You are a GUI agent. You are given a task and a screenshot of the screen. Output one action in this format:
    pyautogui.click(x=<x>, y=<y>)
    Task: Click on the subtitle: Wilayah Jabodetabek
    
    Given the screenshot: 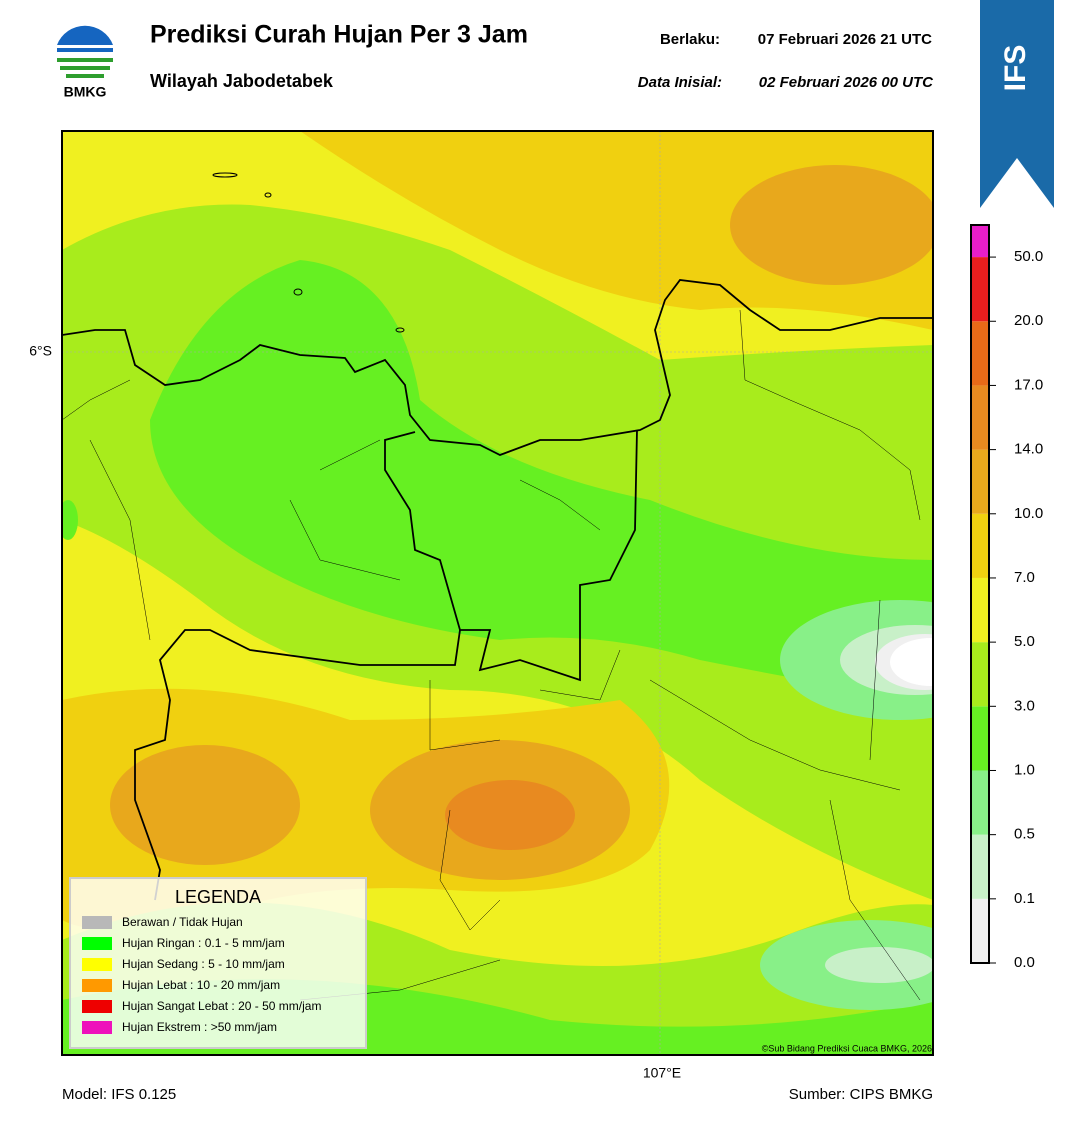 What is the action you would take?
    pyautogui.click(x=242, y=81)
    